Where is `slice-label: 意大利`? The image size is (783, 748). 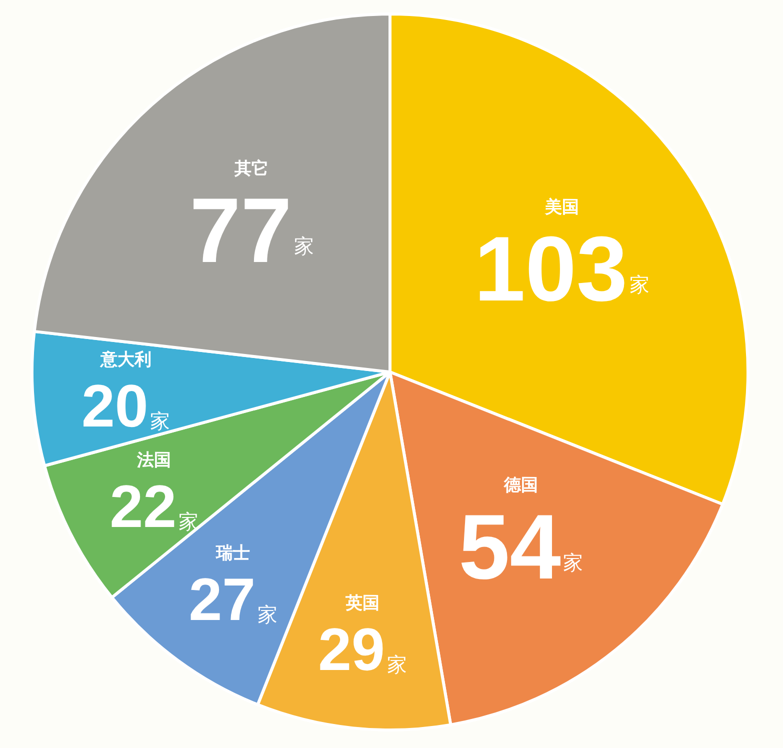 slice-label: 意大利 is located at coordinates (125, 360).